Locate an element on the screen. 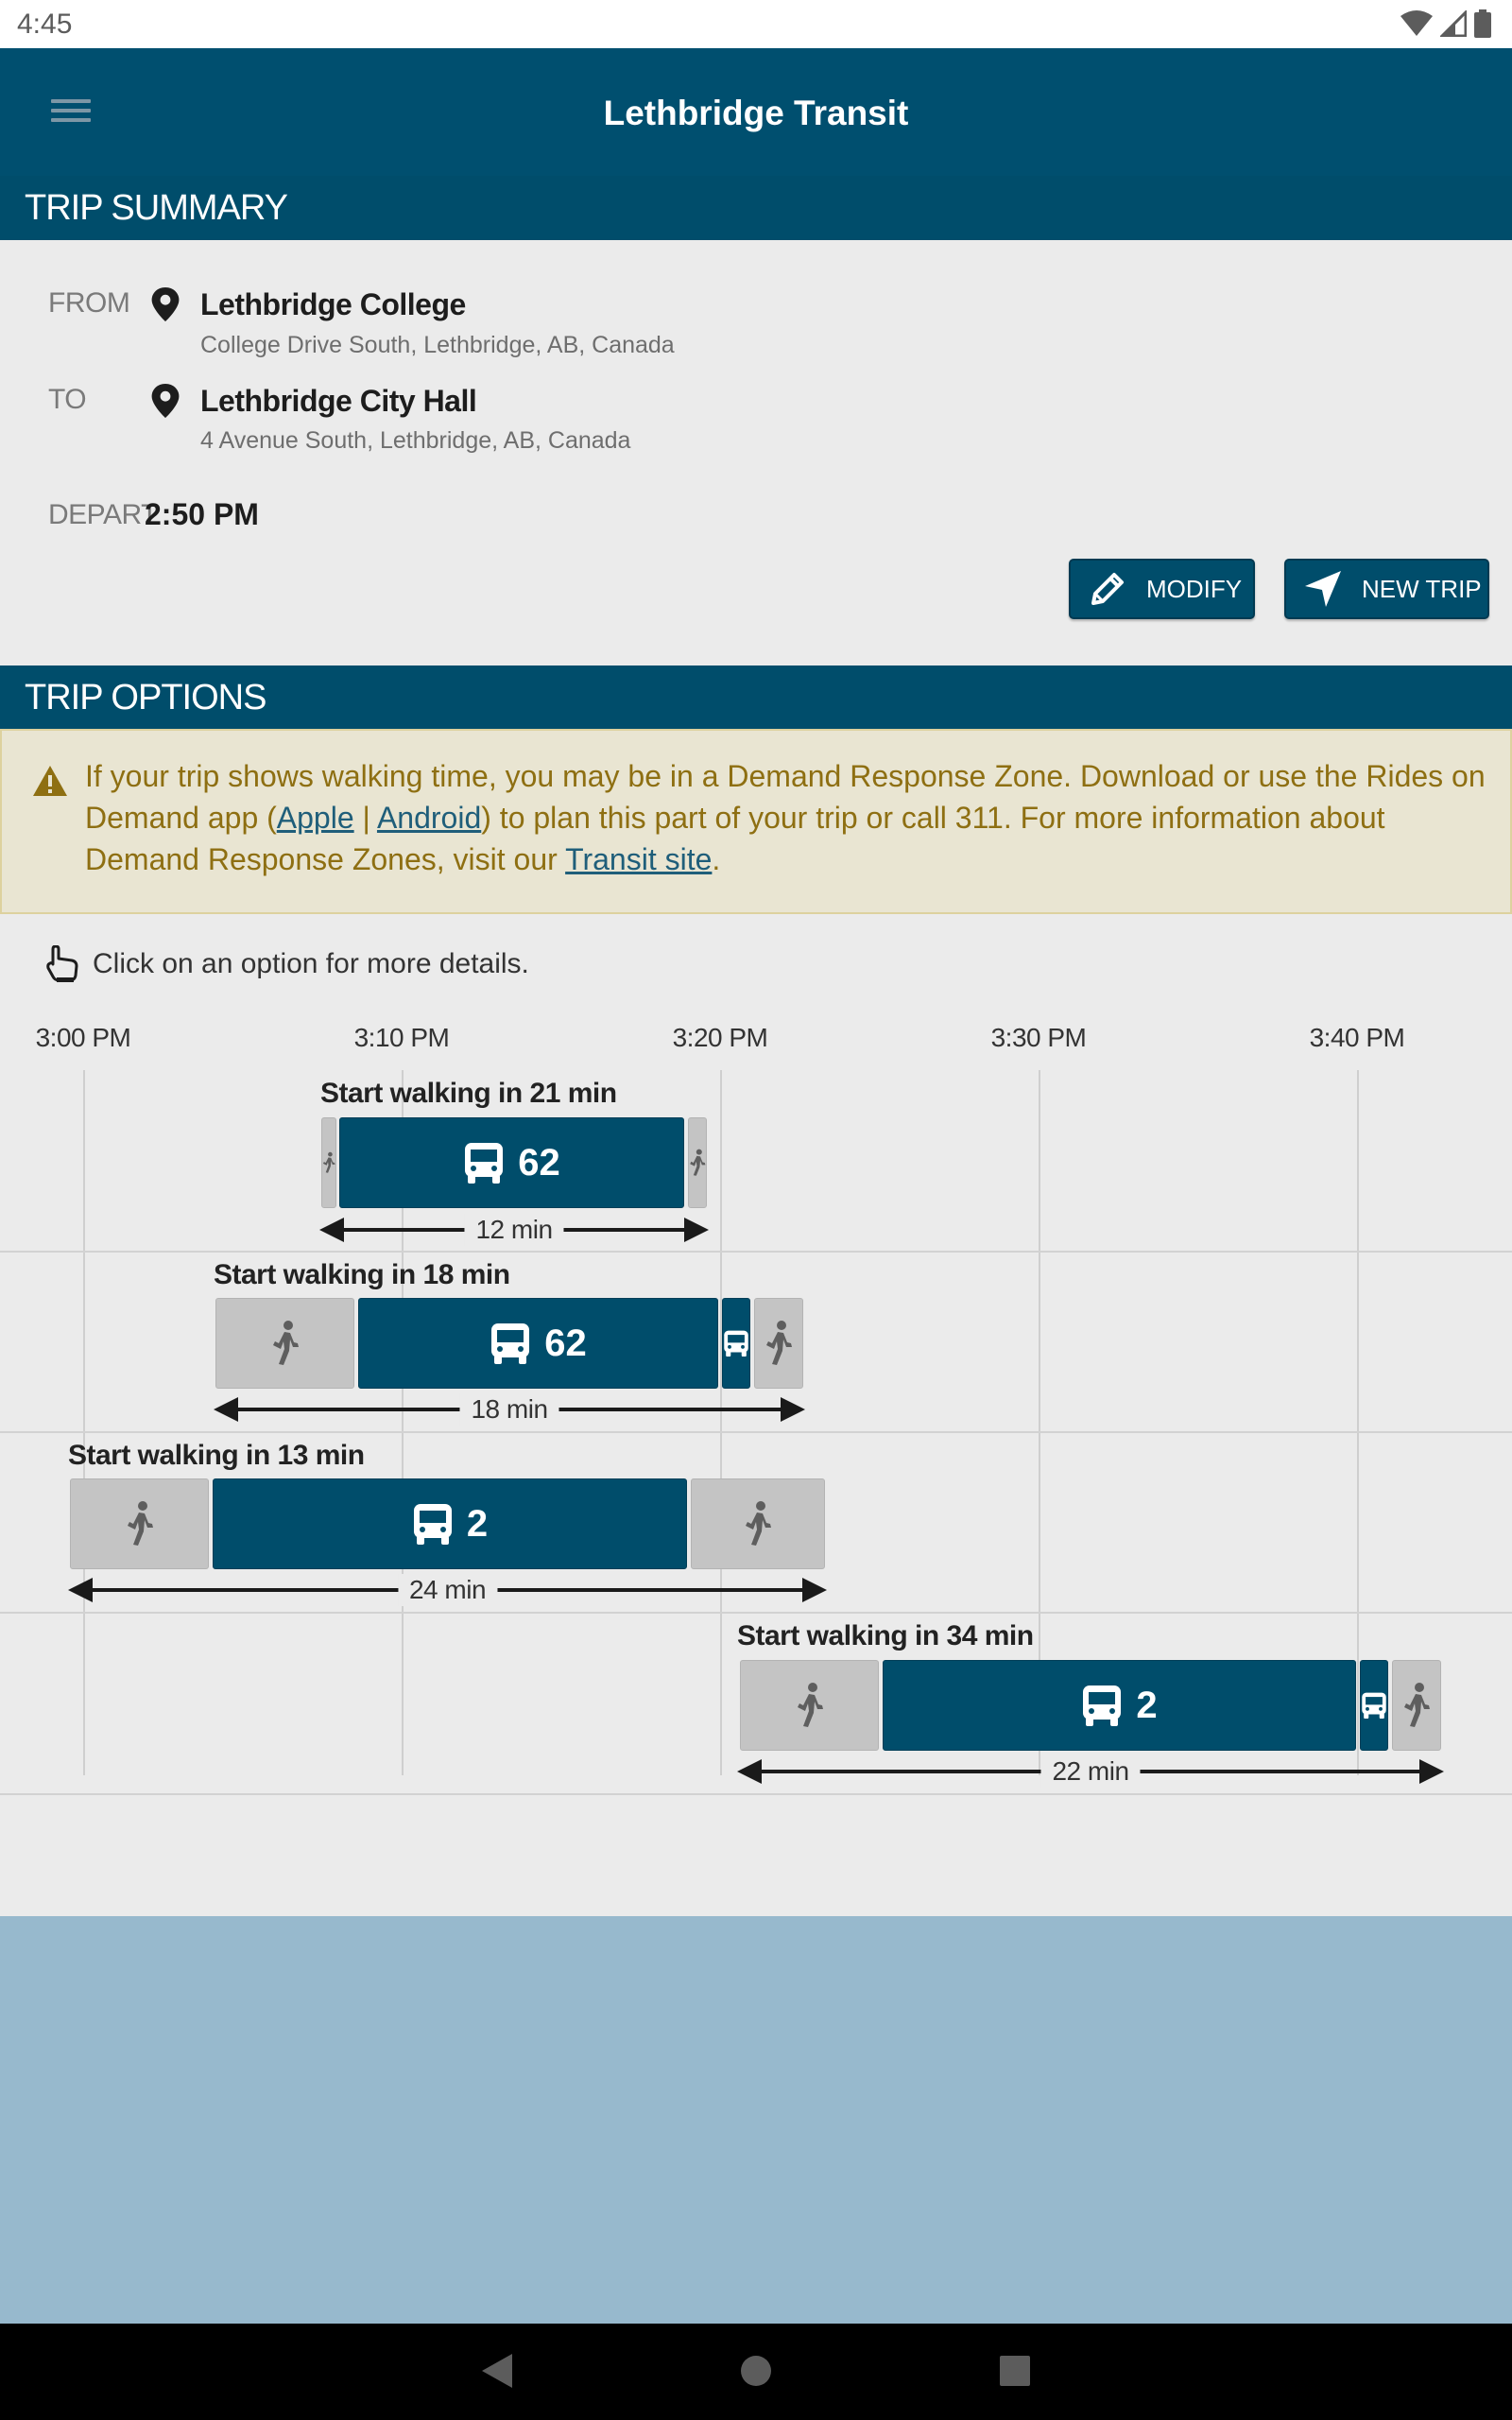  apple-link: Apple is located at coordinates (315, 818).